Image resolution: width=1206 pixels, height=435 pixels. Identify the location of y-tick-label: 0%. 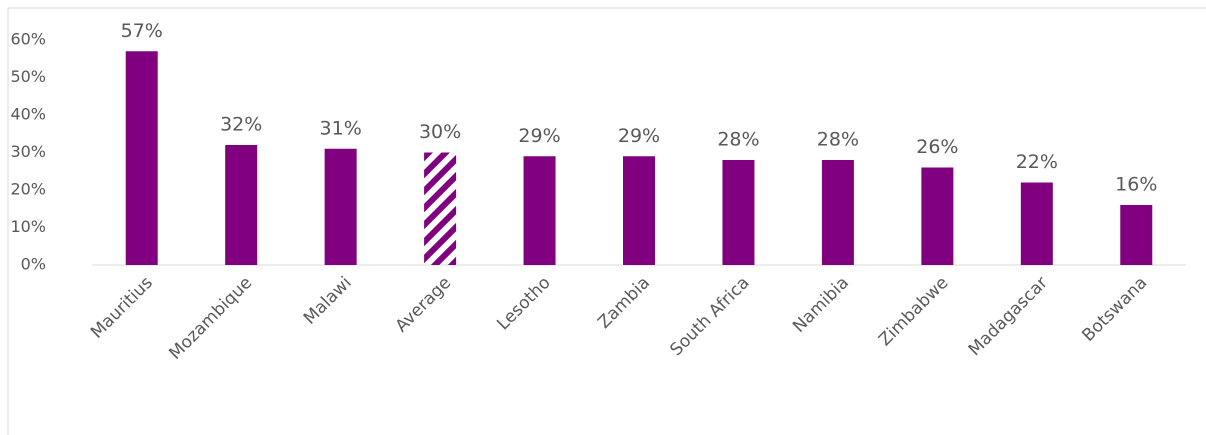
(33, 264).